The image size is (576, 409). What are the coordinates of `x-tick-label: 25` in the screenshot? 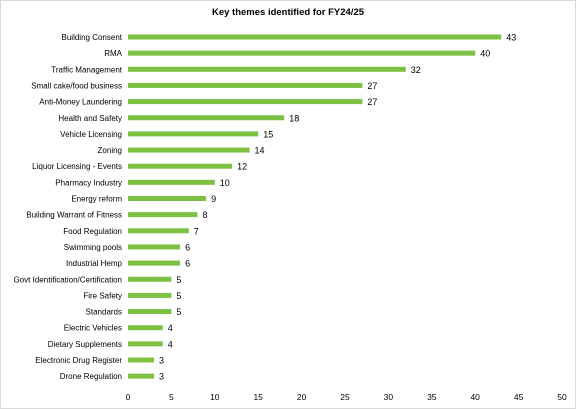 It's located at (345, 397).